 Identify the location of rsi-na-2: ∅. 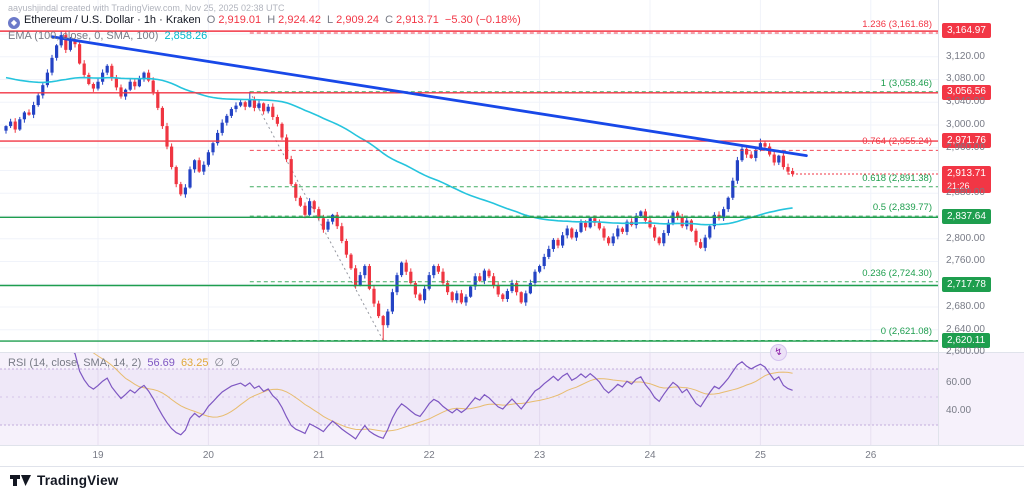
(235, 363).